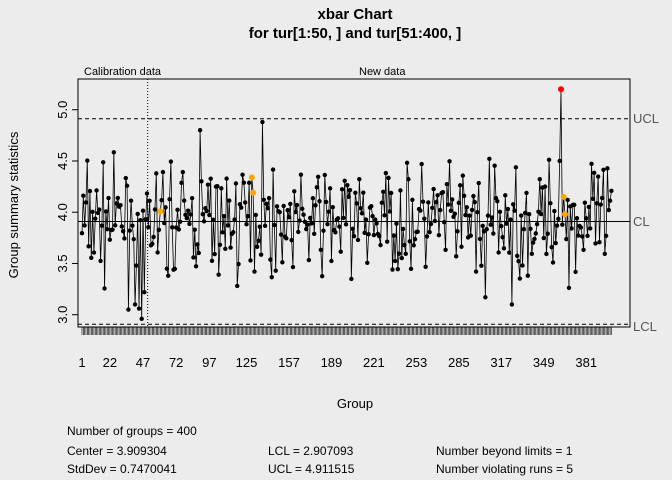 The width and height of the screenshot is (672, 480). Describe the element at coordinates (354, 14) in the screenshot. I see `chart-title: xbar Chart` at that location.